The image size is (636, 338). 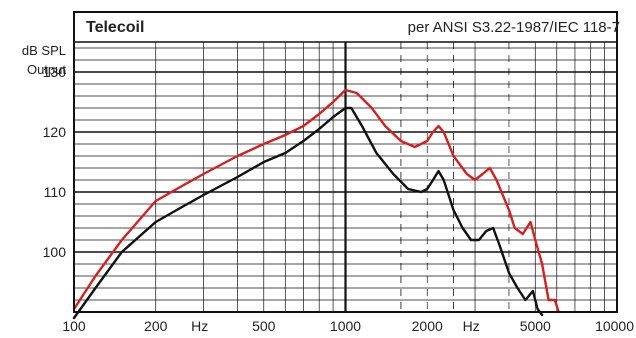 What do you see at coordinates (353, 27) in the screenshot?
I see `chart-header: Telecoil per ANSI S3.22-1987/IEC 118-7` at bounding box center [353, 27].